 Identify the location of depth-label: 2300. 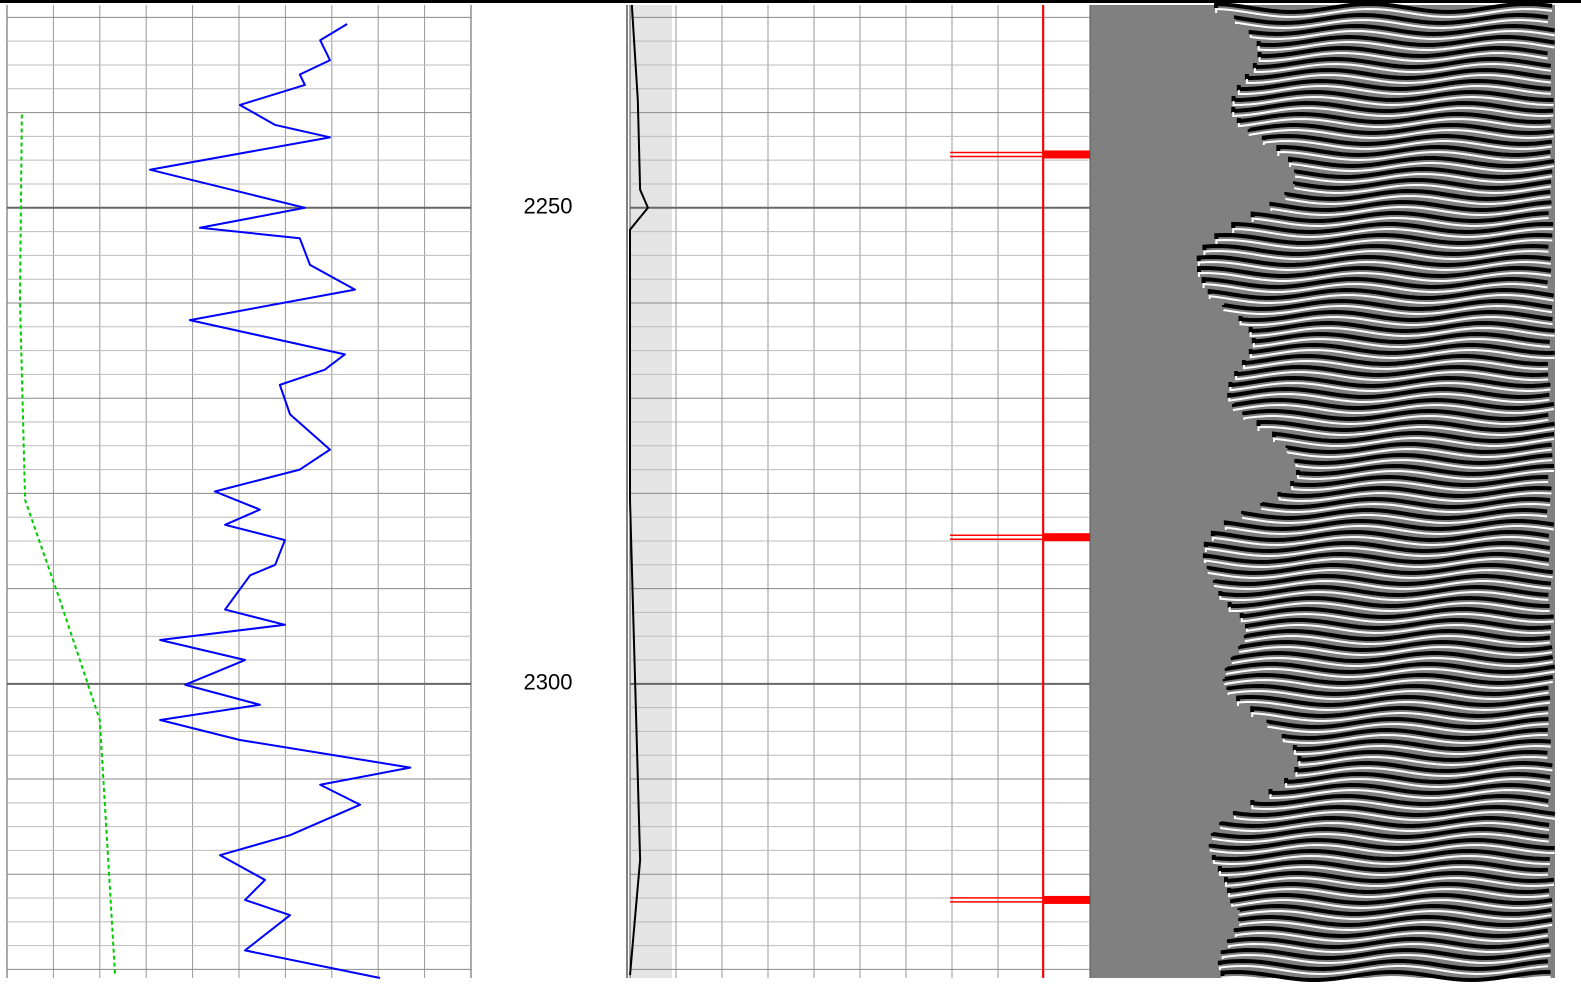
(548, 682).